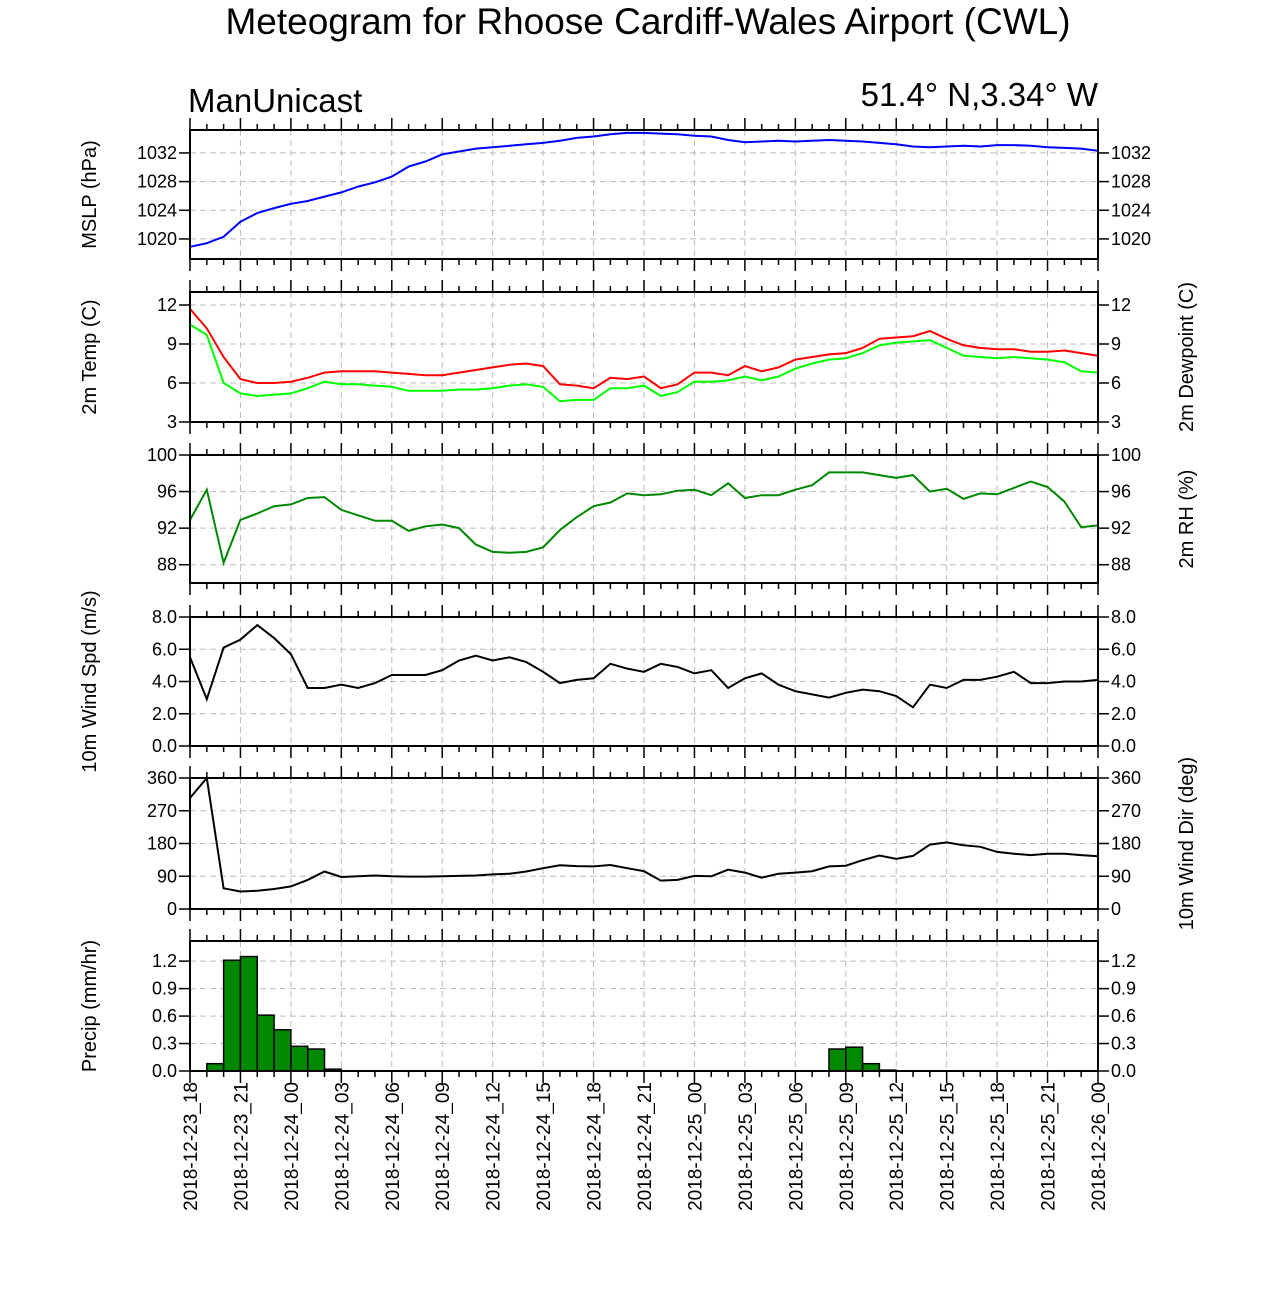 This screenshot has height=1299, width=1275. What do you see at coordinates (1187, 519) in the screenshot?
I see `y-axis-label-right: 2m RH (%)` at bounding box center [1187, 519].